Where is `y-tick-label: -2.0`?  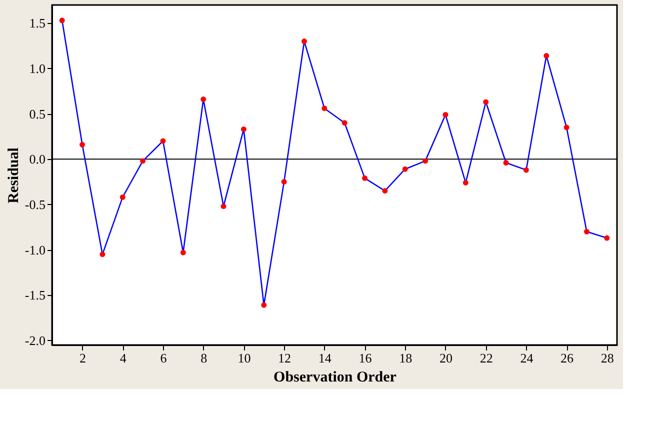 y-tick-label: -2.0 is located at coordinates (35, 340).